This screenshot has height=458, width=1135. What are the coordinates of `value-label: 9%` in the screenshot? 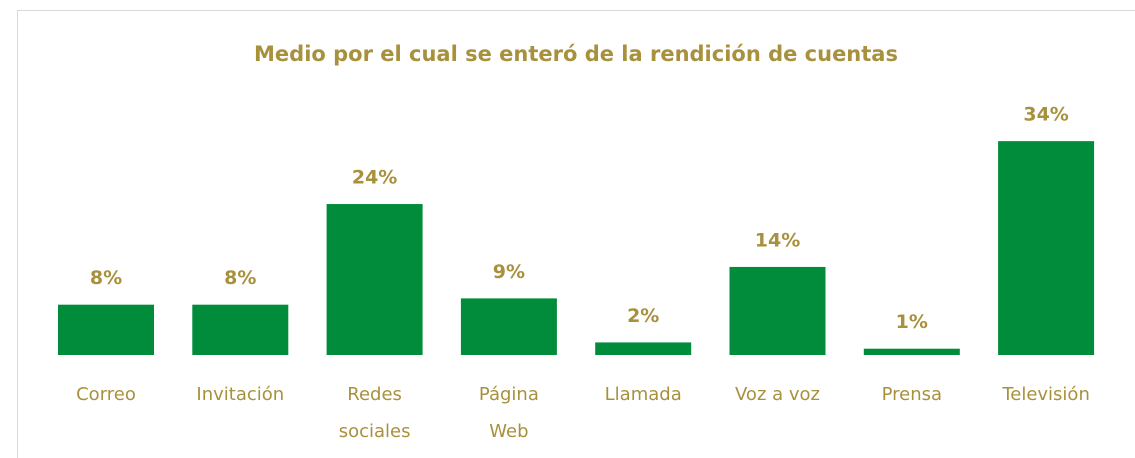 It's located at (509, 272).